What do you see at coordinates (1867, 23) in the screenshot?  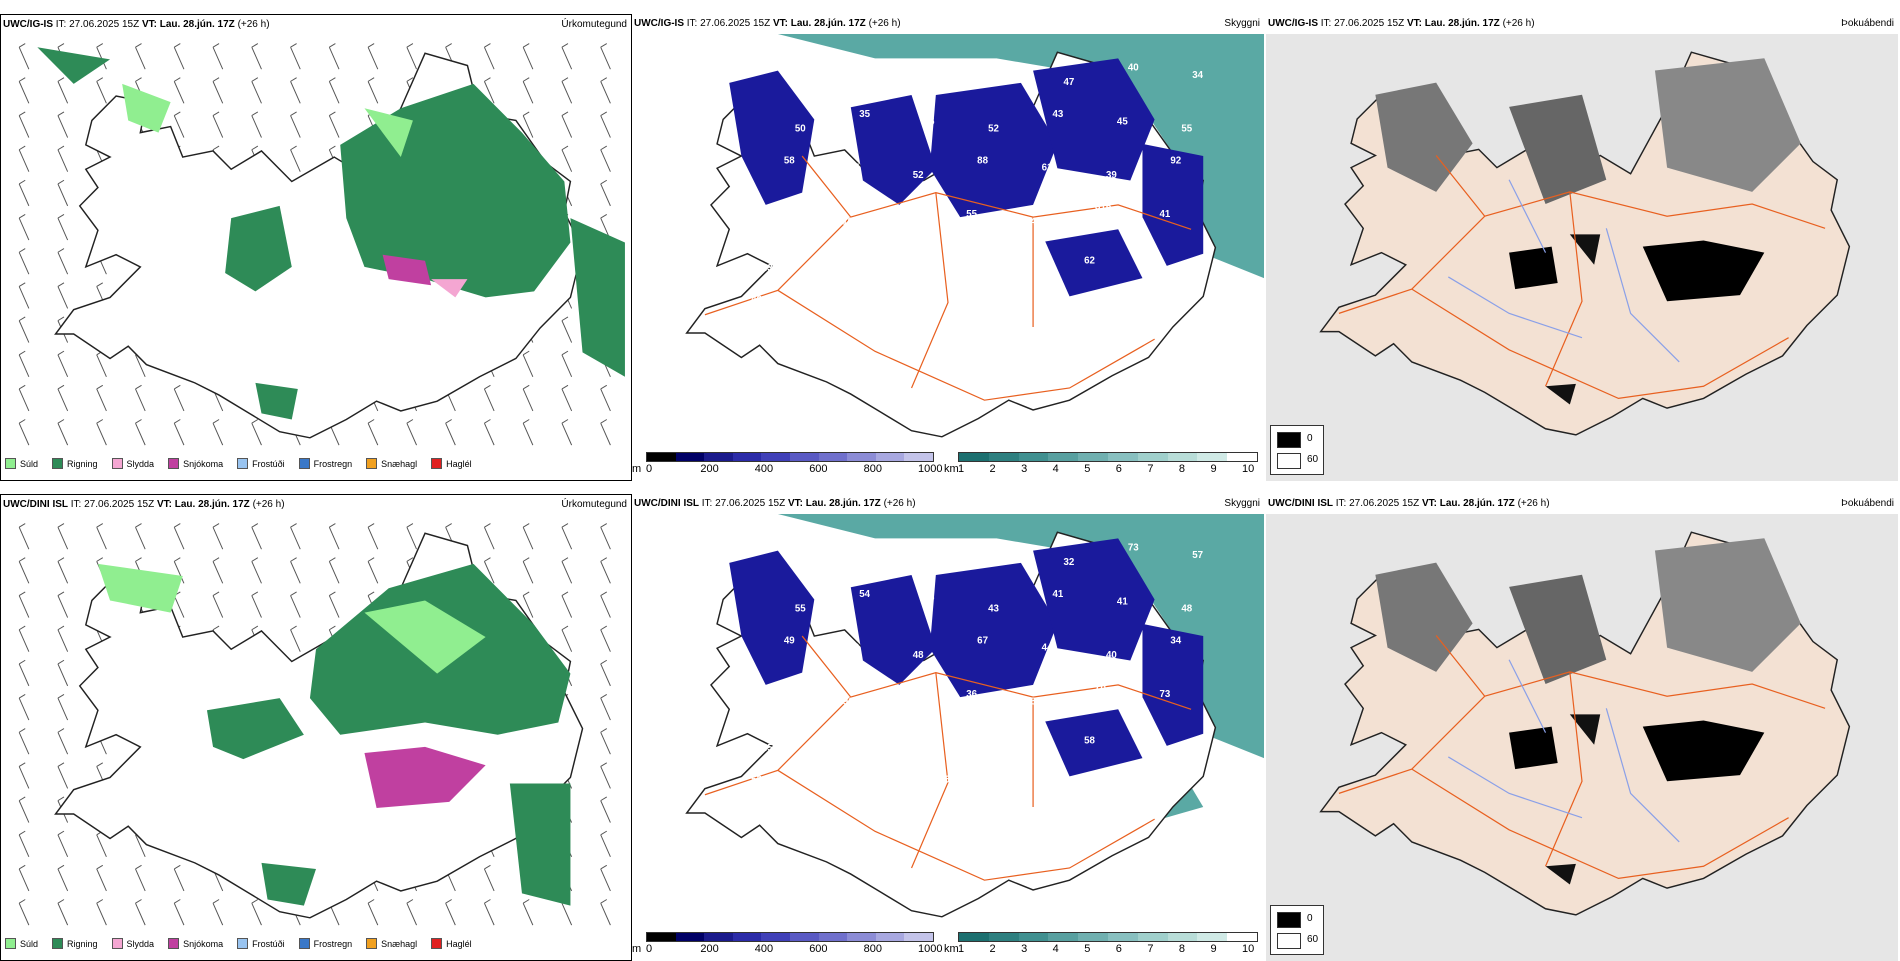 I see `panel-title: Þokuábendi` at bounding box center [1867, 23].